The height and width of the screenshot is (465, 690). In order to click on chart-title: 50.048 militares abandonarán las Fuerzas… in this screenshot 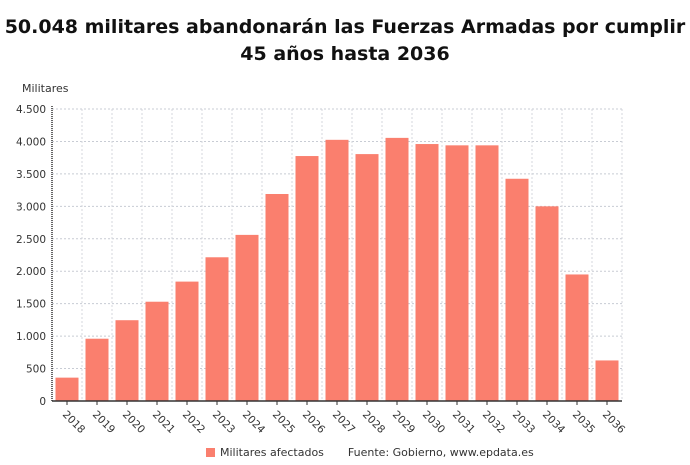, I will do `click(345, 40)`.